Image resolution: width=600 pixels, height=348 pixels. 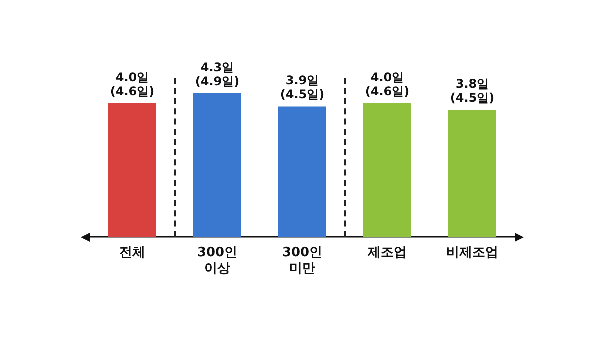 What do you see at coordinates (387, 253) in the screenshot?
I see `x-tick-label: 제조업` at bounding box center [387, 253].